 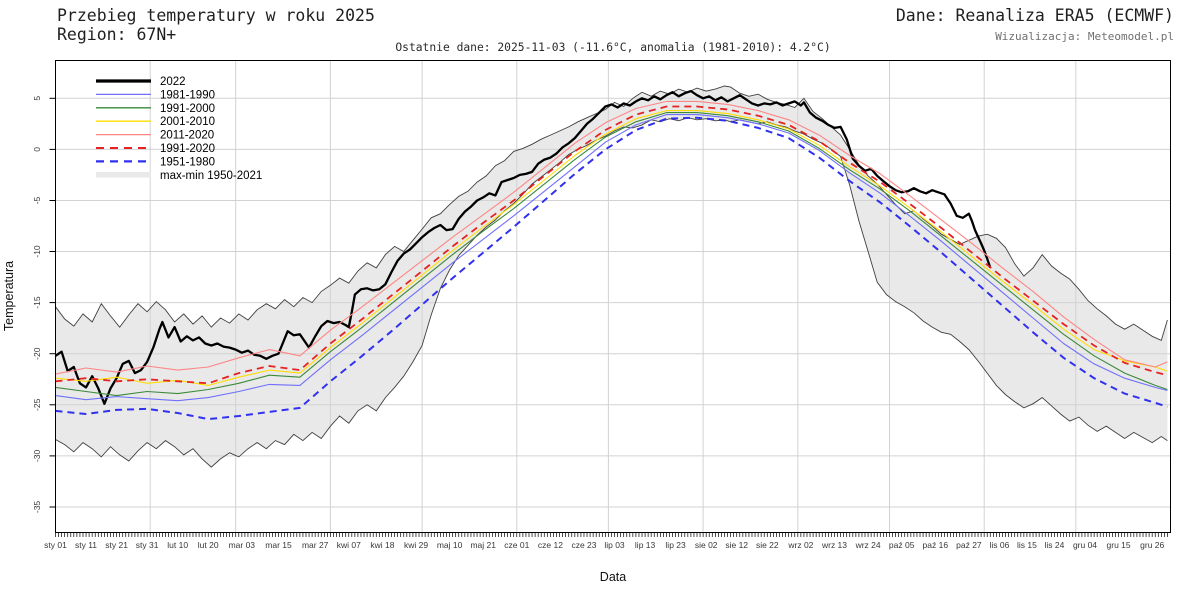 I want to click on x-tick-label: lis 24, so click(x=1054, y=545).